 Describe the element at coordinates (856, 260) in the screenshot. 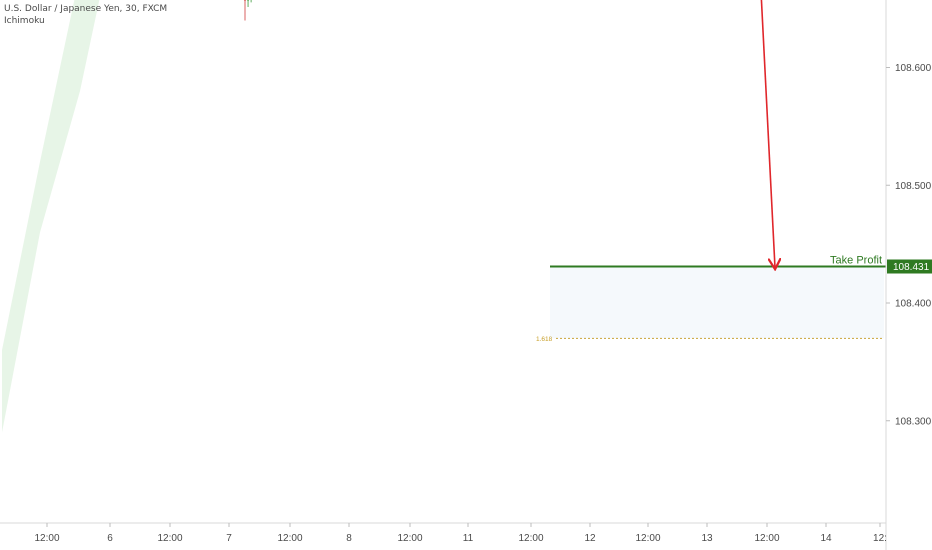

I see `level-label: Take Profit` at that location.